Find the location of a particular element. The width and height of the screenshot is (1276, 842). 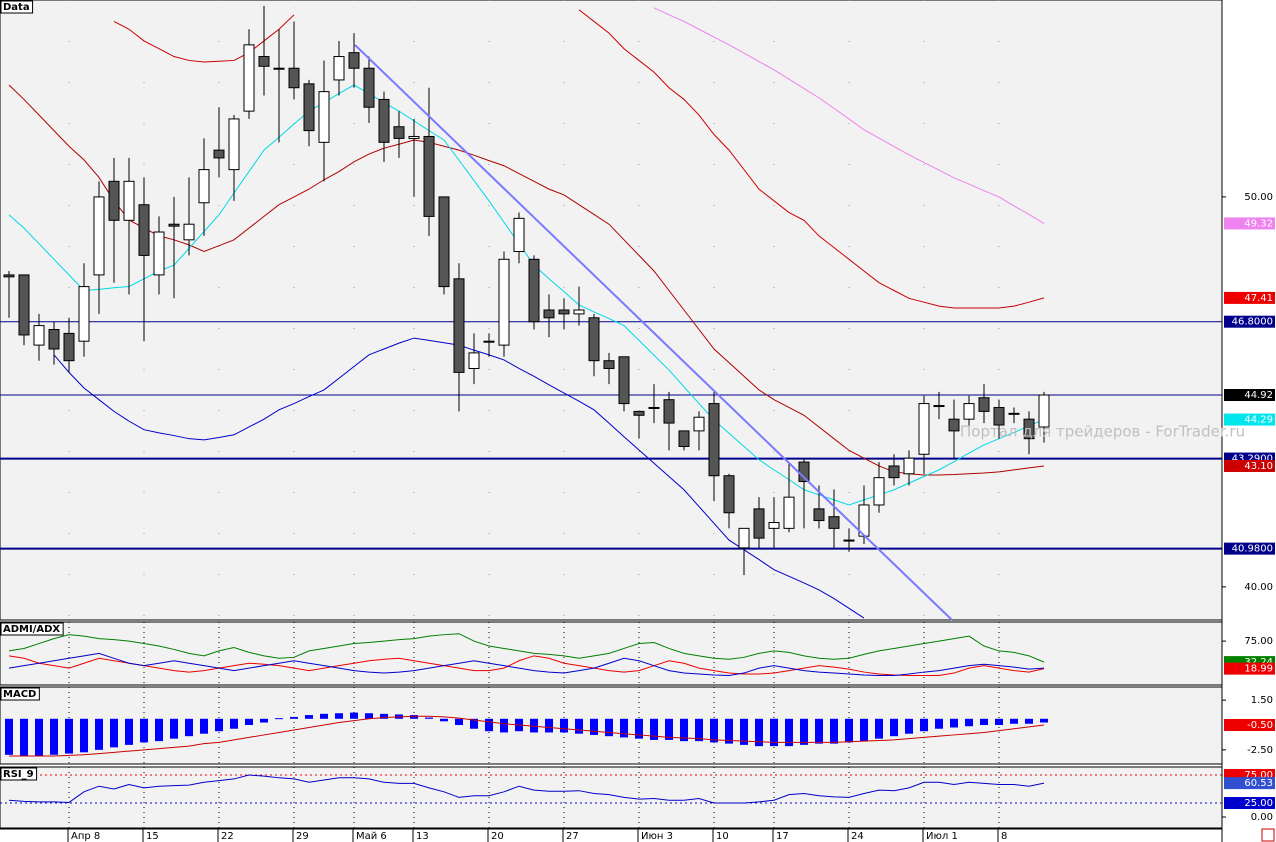

price-label: 25.00 is located at coordinates (1258, 803).